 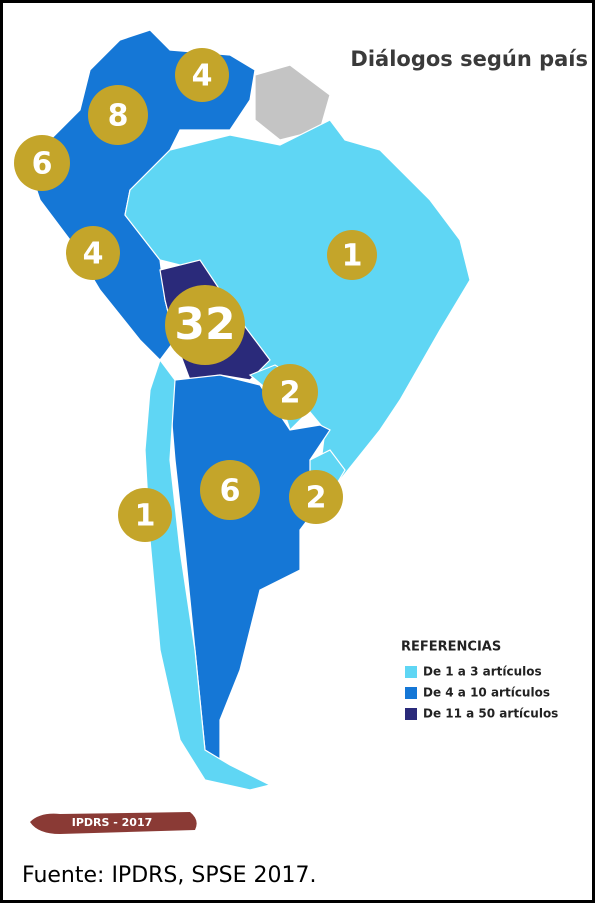 I want to click on badge: IPDRS - 2017, so click(x=112, y=822).